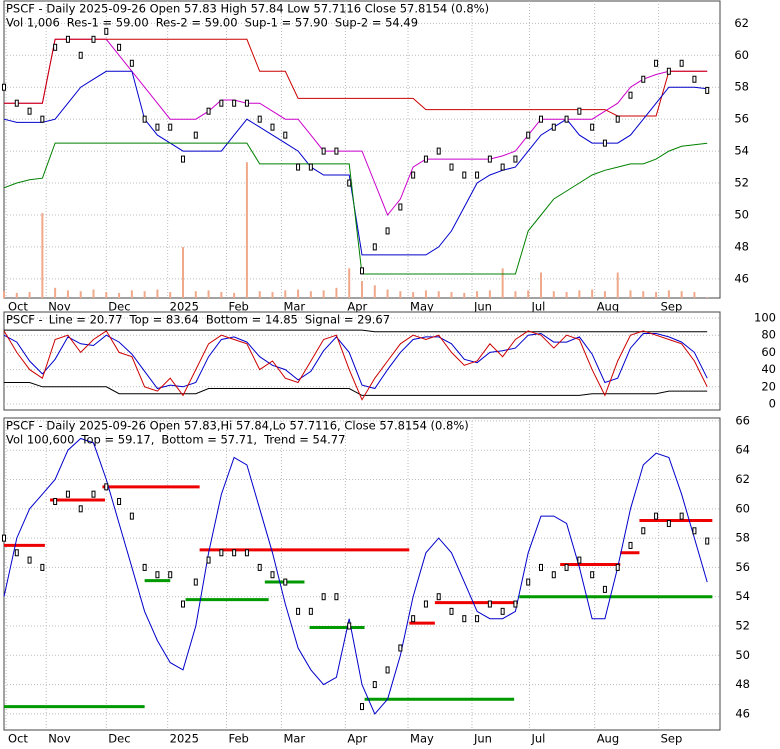 The height and width of the screenshot is (749, 780). What do you see at coordinates (672, 307) in the screenshot?
I see `x-tick-label: Sep` at bounding box center [672, 307].